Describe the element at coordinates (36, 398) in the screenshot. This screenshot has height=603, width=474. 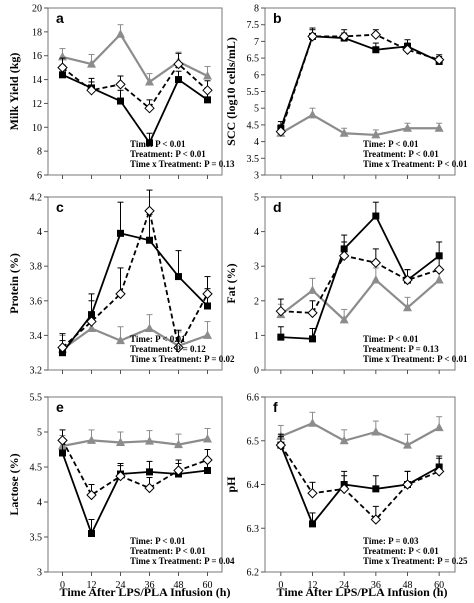
I see `y-tick-label: 5.5` at that location.